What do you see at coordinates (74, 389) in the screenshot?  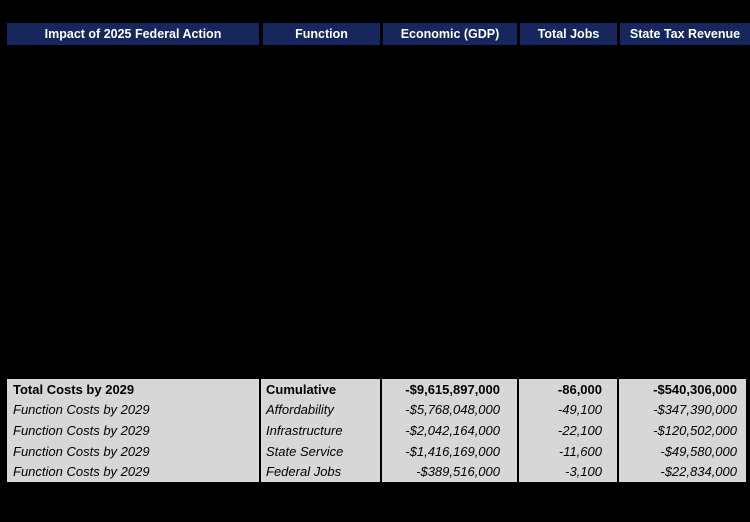 I see `cell-impact: Total Costs by 2029` at bounding box center [74, 389].